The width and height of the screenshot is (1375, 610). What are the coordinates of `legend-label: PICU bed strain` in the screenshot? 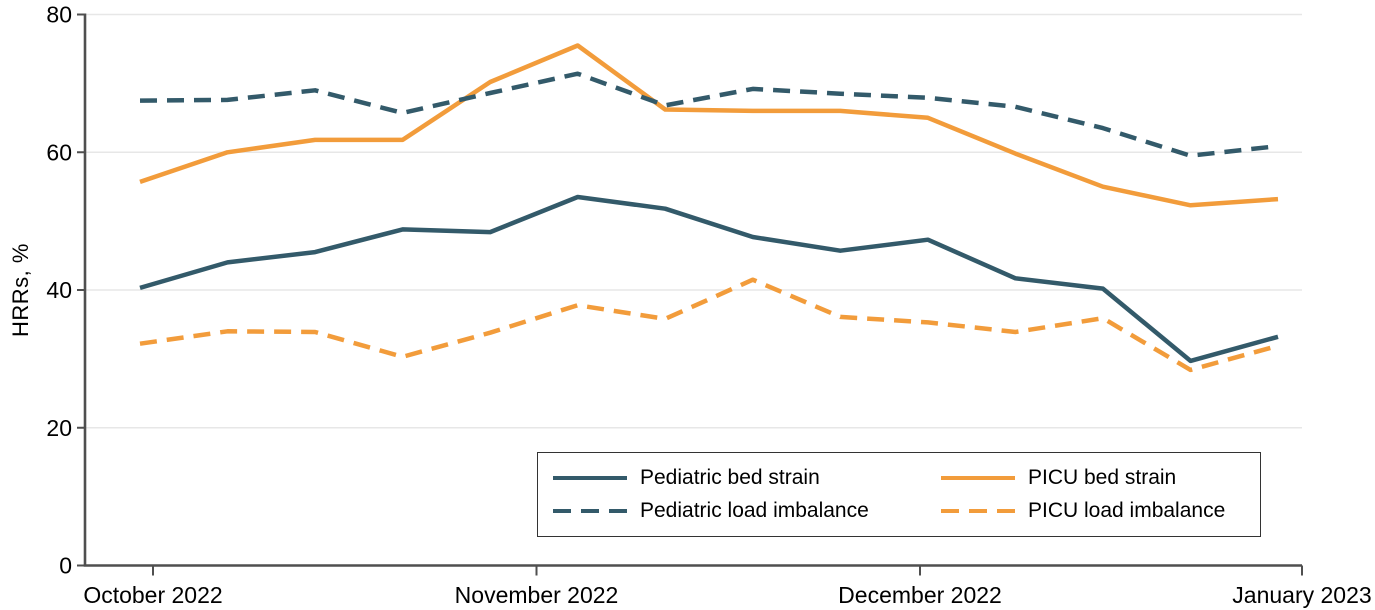 It's located at (1102, 477).